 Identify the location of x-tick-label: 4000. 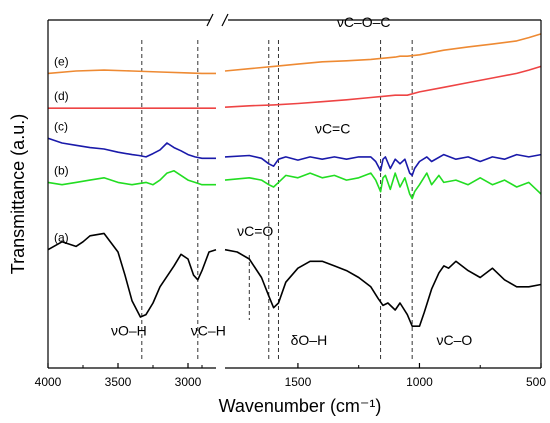
(48, 382).